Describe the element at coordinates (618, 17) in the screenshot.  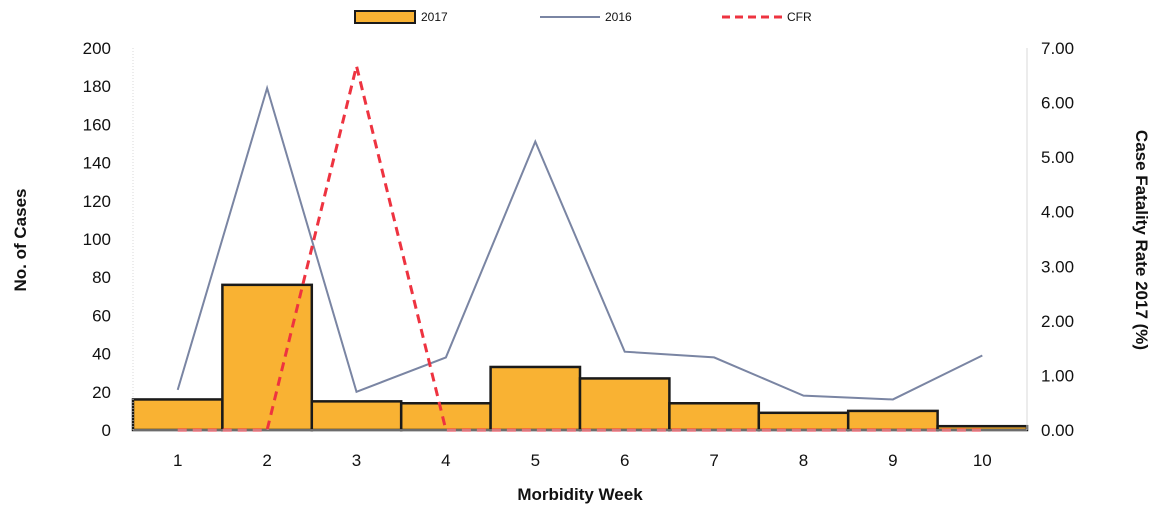
I see `legend-label-2016: 2016` at that location.